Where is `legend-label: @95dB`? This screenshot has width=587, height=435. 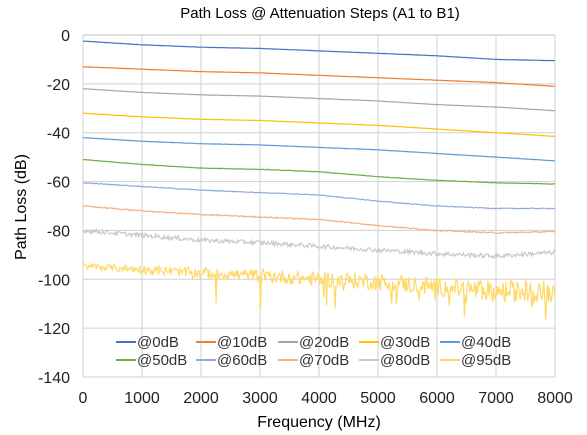
legend-label: @95dB is located at coordinates (486, 360).